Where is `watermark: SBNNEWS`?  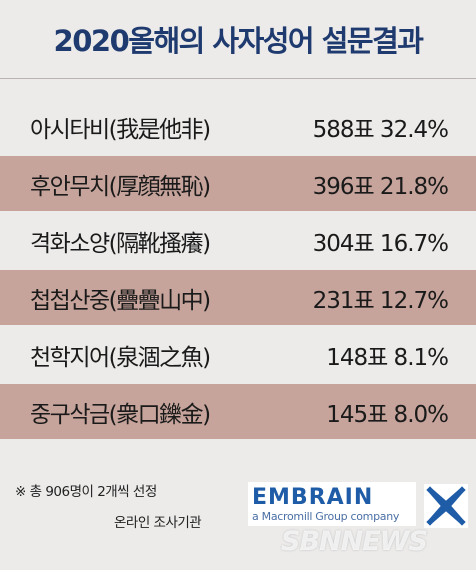 watermark: SBNNEWS is located at coordinates (354, 541).